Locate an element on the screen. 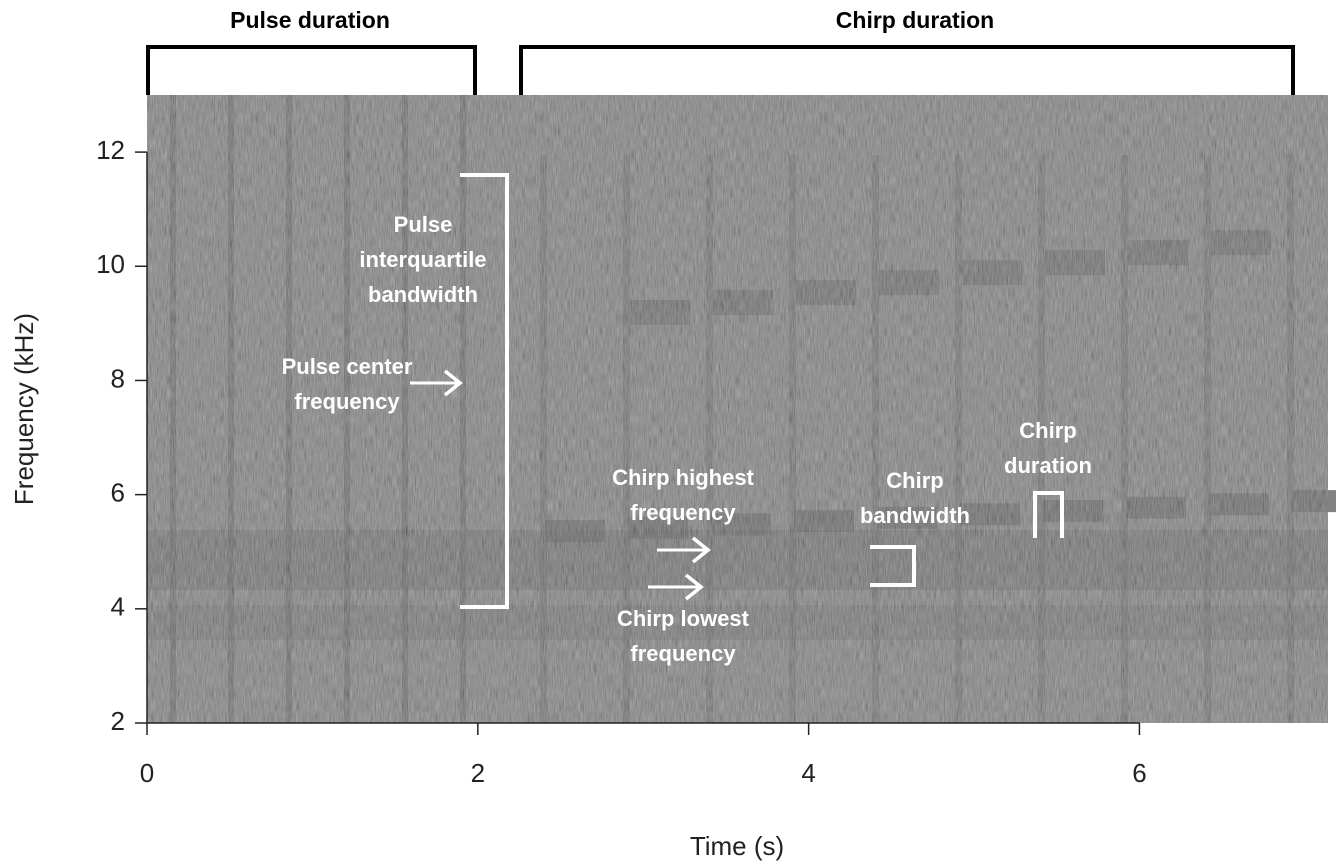  chirp-bandwidth-bracket is located at coordinates (893, 566).